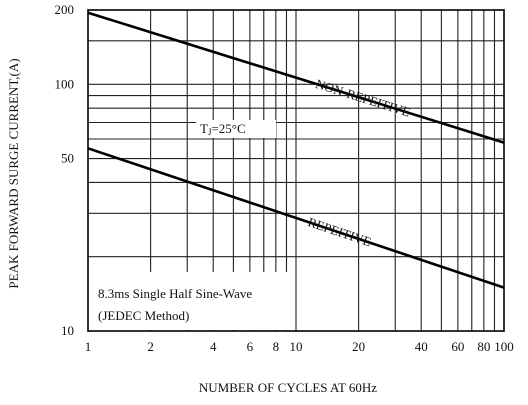  Describe the element at coordinates (228, 128) in the screenshot. I see `tj-rest: =25°C` at that location.